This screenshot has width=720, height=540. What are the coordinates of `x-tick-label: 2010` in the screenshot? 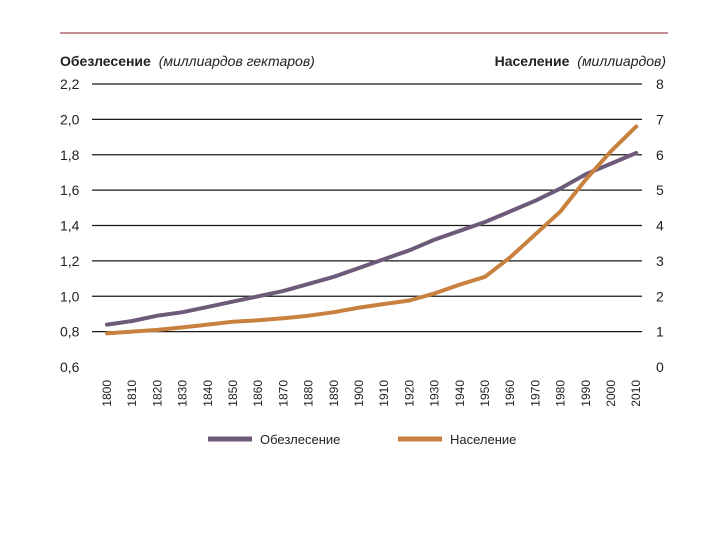 It's located at (636, 393).